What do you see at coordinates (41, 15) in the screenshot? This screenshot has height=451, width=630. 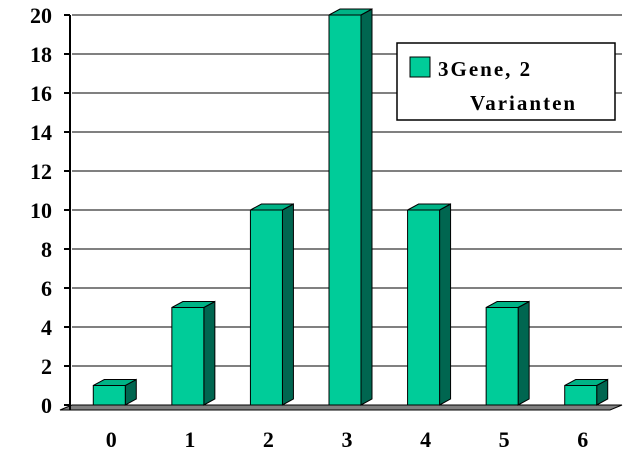 I see `y-tick-label: 20` at bounding box center [41, 15].